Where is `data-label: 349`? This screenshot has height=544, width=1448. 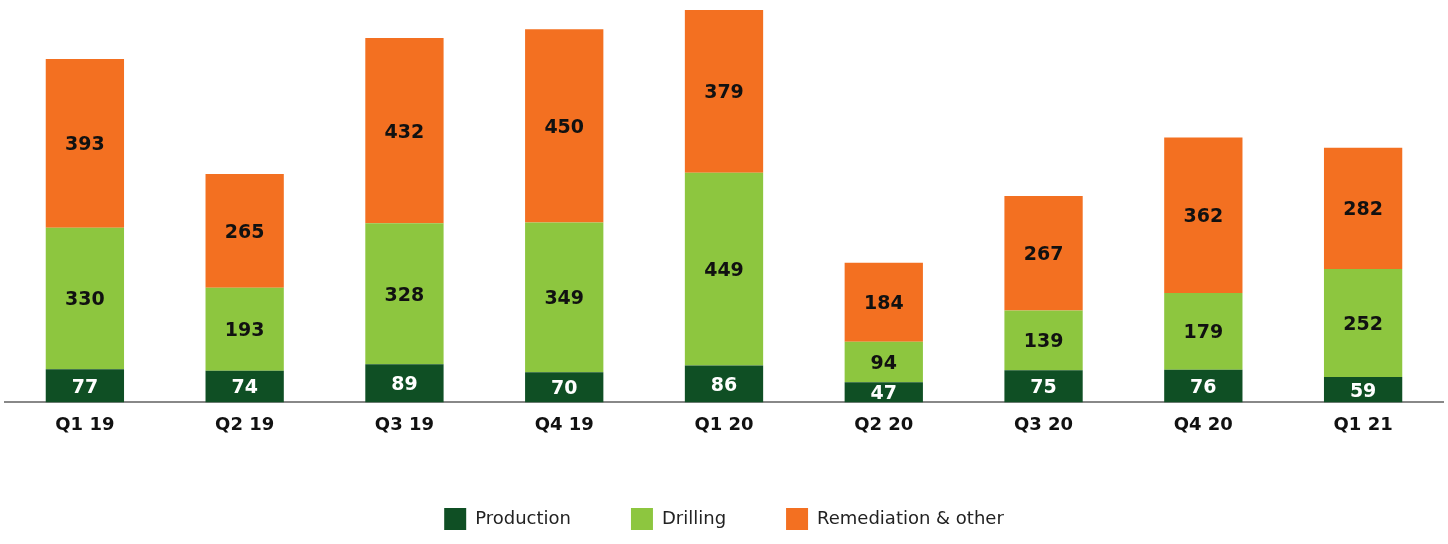 data-label: 349 is located at coordinates (564, 297).